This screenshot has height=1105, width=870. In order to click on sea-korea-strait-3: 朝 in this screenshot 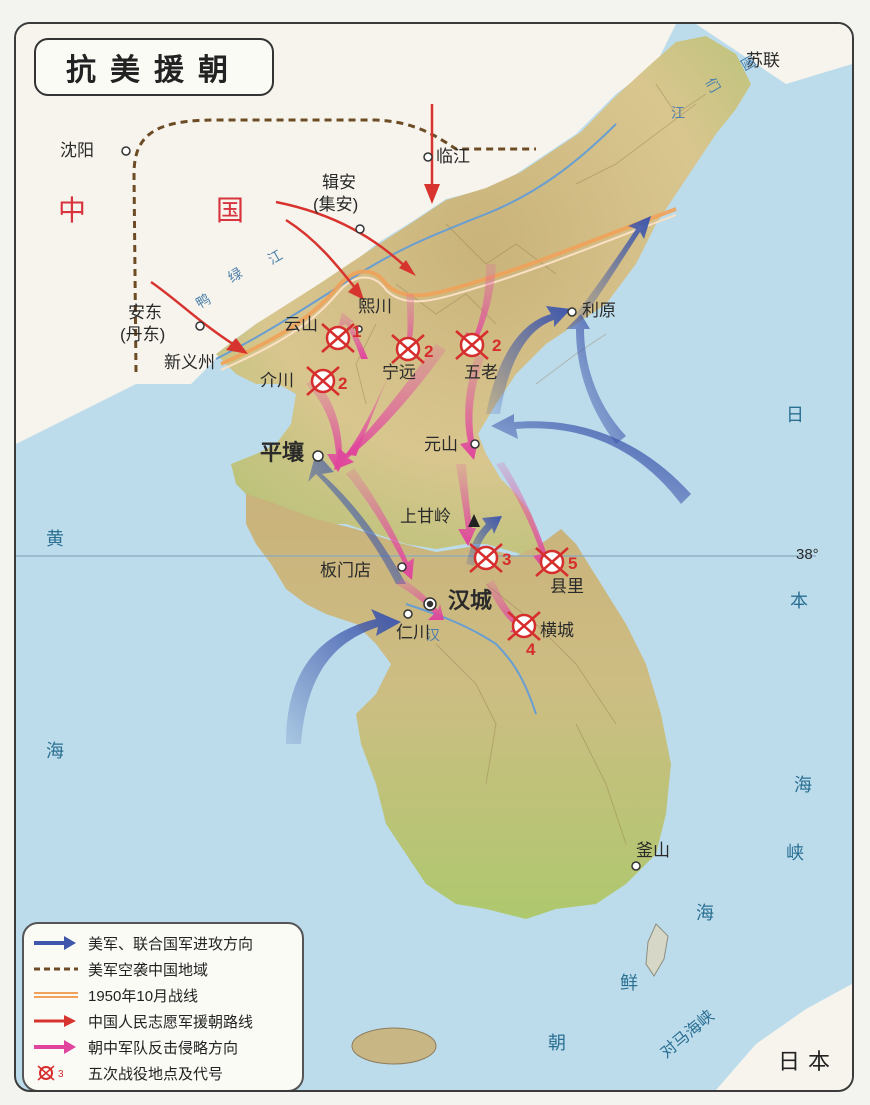, I will do `click(557, 1043)`.